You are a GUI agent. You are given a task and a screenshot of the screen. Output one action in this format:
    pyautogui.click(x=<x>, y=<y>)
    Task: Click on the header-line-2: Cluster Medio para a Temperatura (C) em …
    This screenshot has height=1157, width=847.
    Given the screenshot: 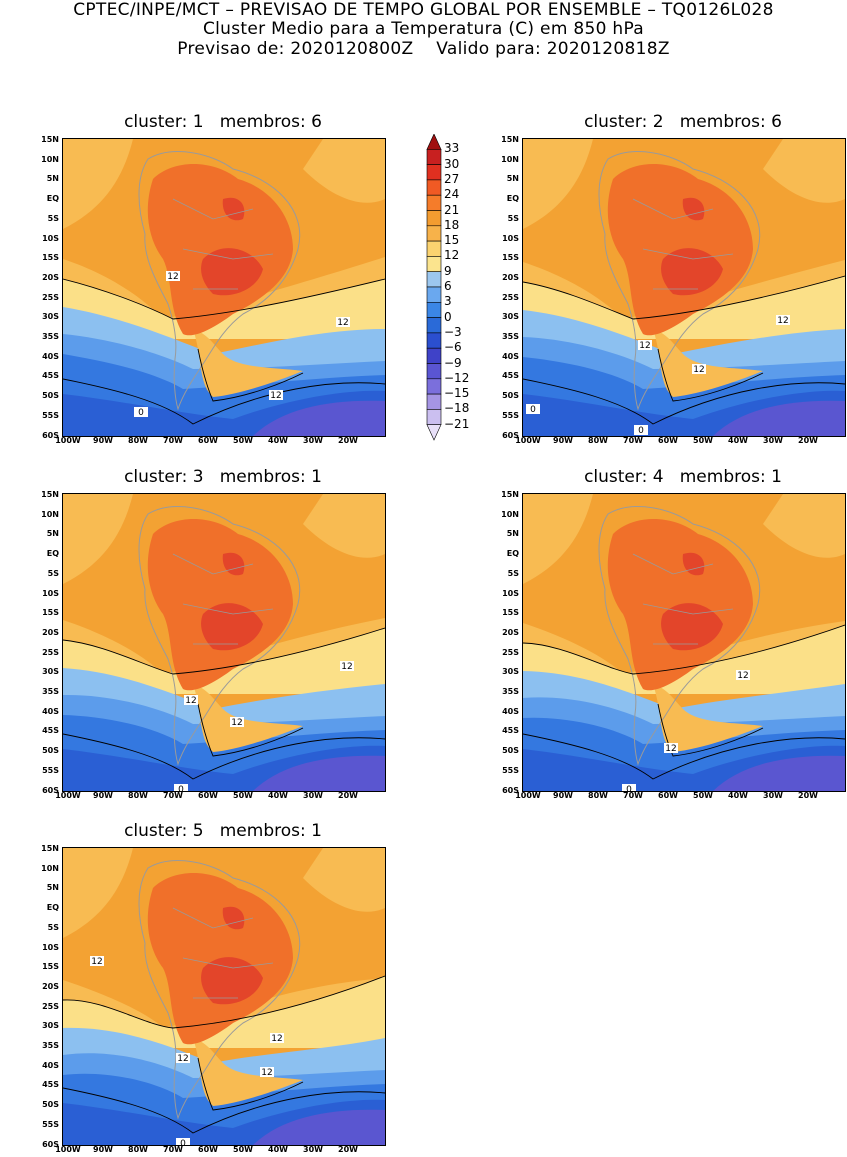 What is the action you would take?
    pyautogui.click(x=423, y=29)
    